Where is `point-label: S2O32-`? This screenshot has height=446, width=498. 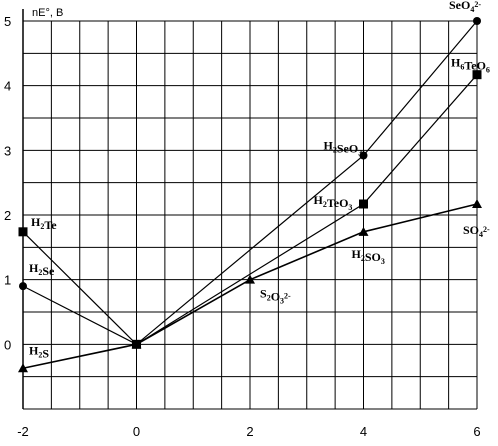 point-label: S2O32- is located at coordinates (275, 296).